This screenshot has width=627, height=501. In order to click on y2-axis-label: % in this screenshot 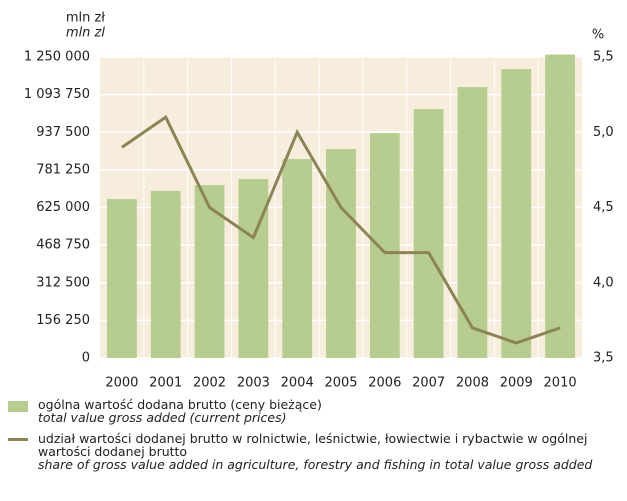, I will do `click(598, 35)`.